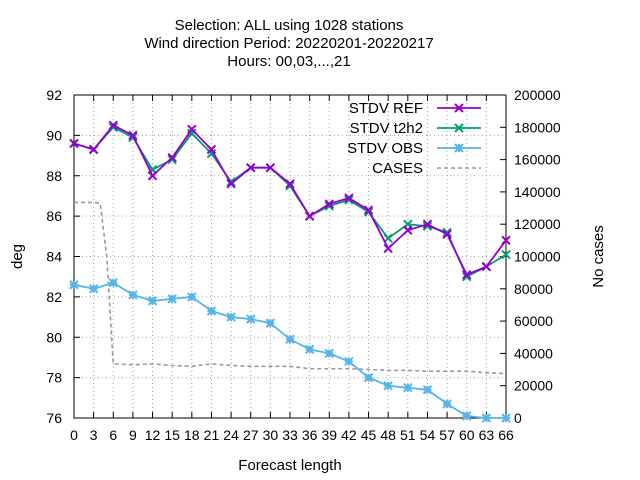 Image resolution: width=640 pixels, height=480 pixels. I want to click on y2-axis-label: No cases, so click(598, 256).